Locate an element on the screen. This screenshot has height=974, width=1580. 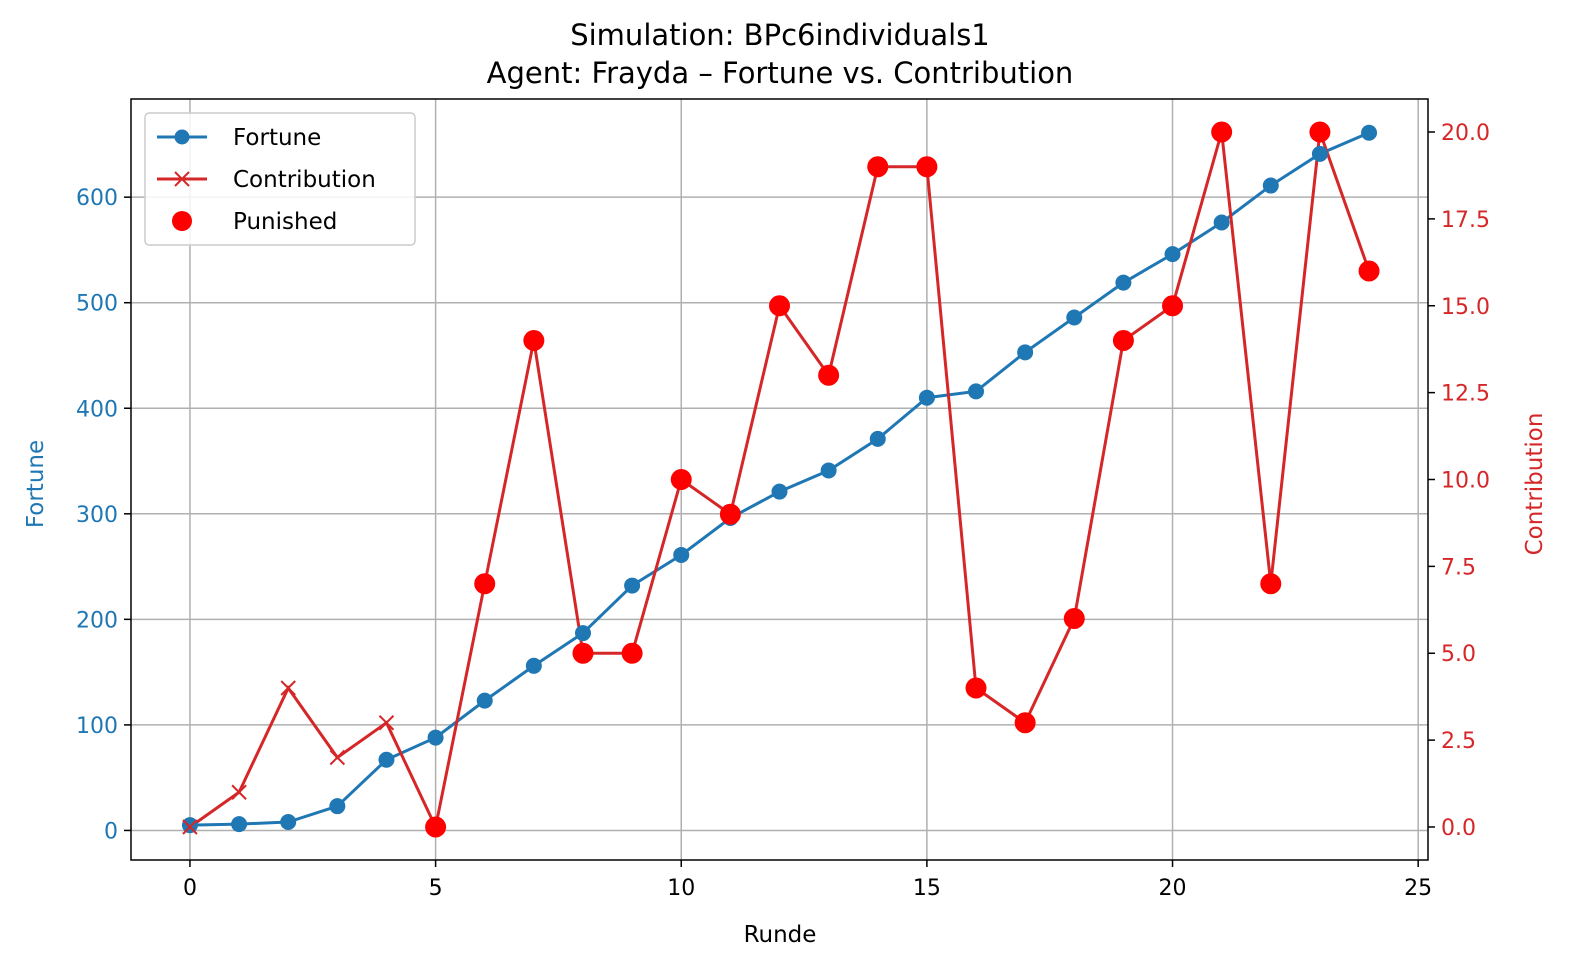
chart-title: Simulation: BPc6individuals1 is located at coordinates (780, 35).